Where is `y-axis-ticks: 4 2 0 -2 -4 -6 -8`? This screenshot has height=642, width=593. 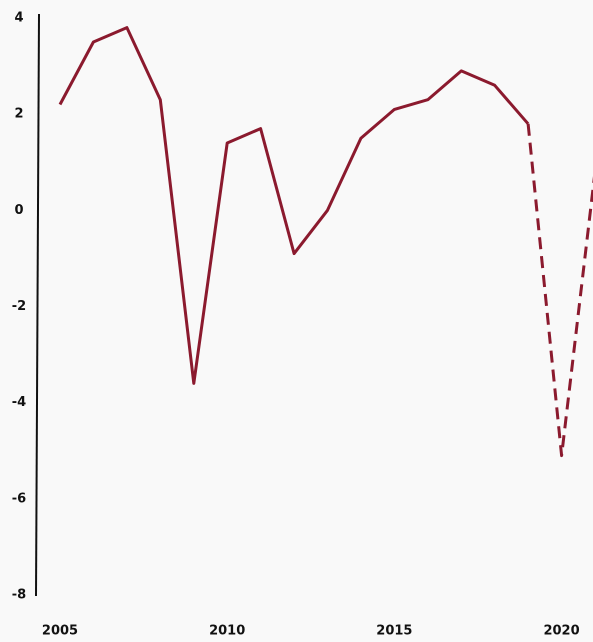 y-axis-ticks: 4 2 0 -2 -4 -6 -8 is located at coordinates (19, 307).